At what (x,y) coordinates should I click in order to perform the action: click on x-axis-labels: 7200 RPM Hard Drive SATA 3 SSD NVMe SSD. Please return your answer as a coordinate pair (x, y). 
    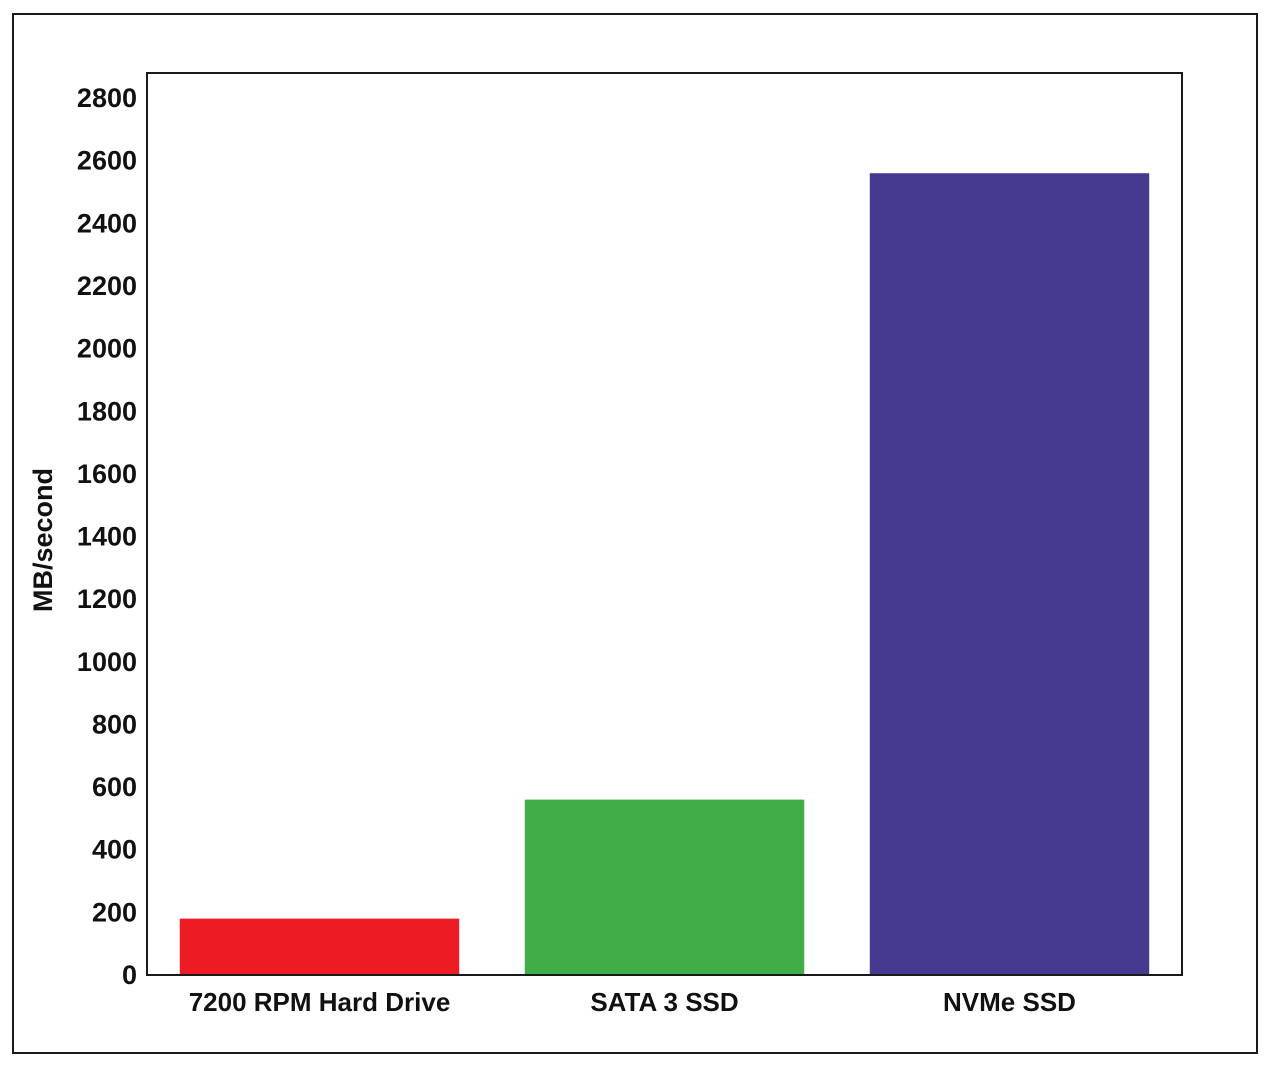
    Looking at the image, I should click on (632, 1002).